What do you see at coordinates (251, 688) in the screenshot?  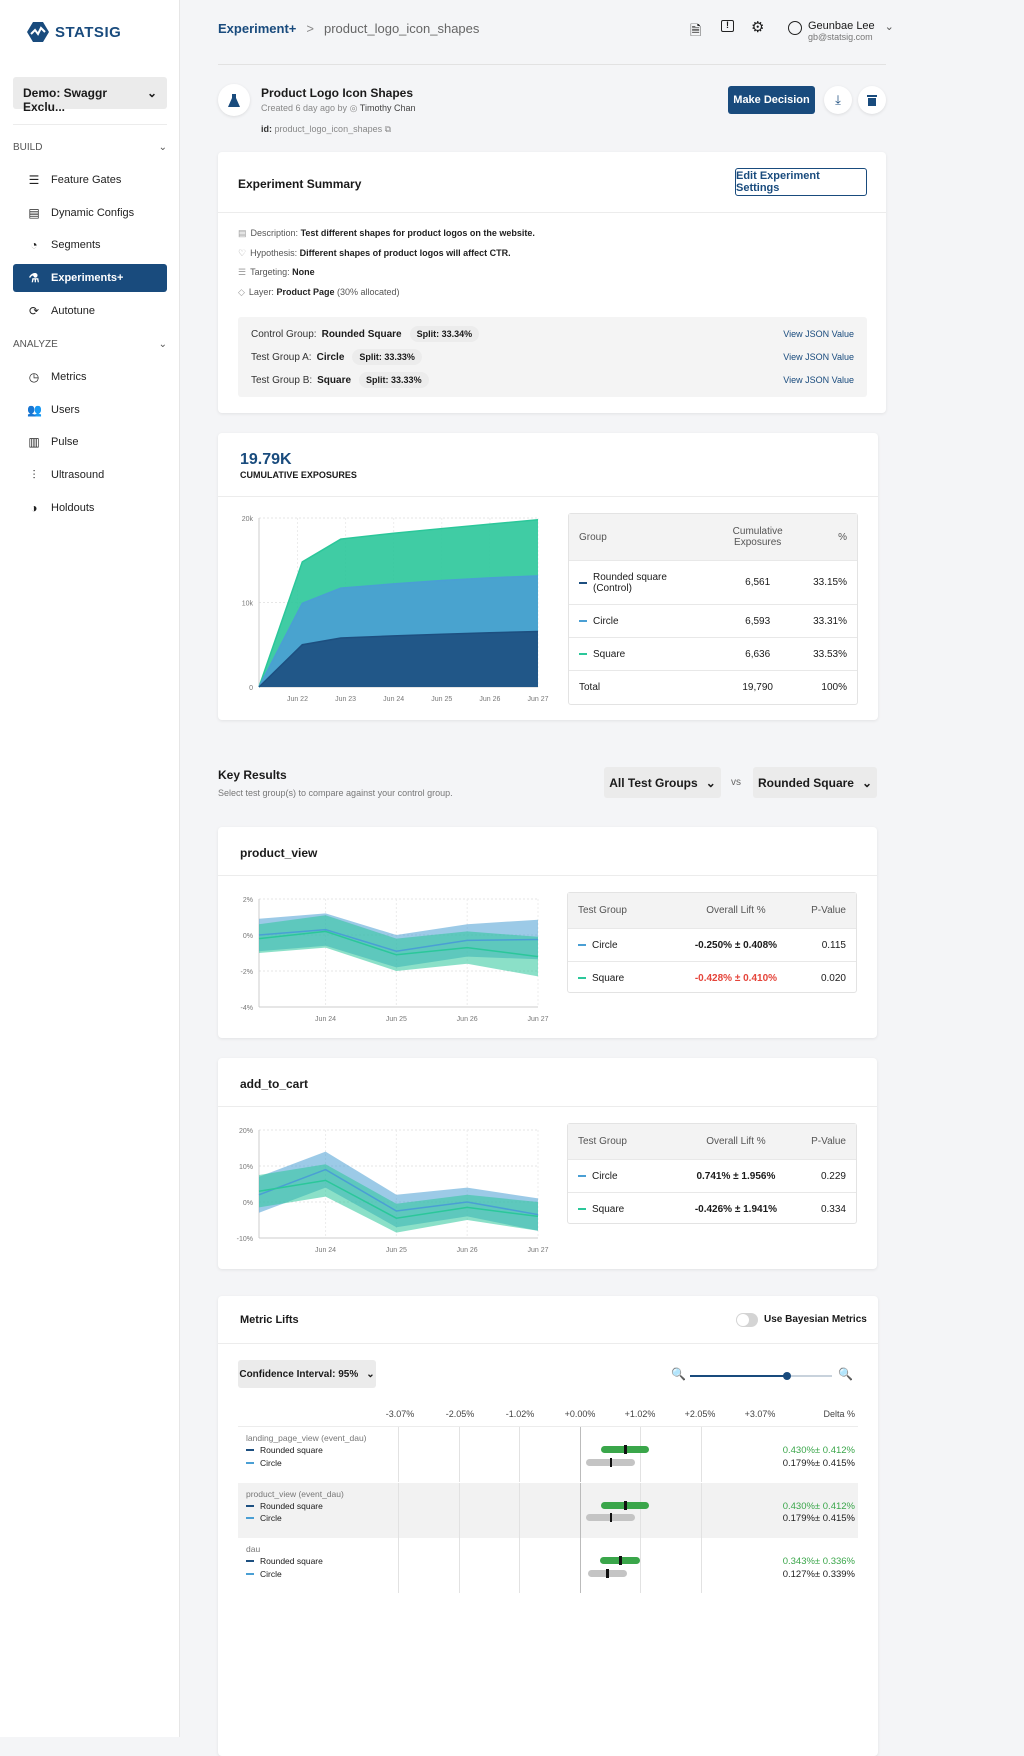 I see `y-tick-label: 0` at bounding box center [251, 688].